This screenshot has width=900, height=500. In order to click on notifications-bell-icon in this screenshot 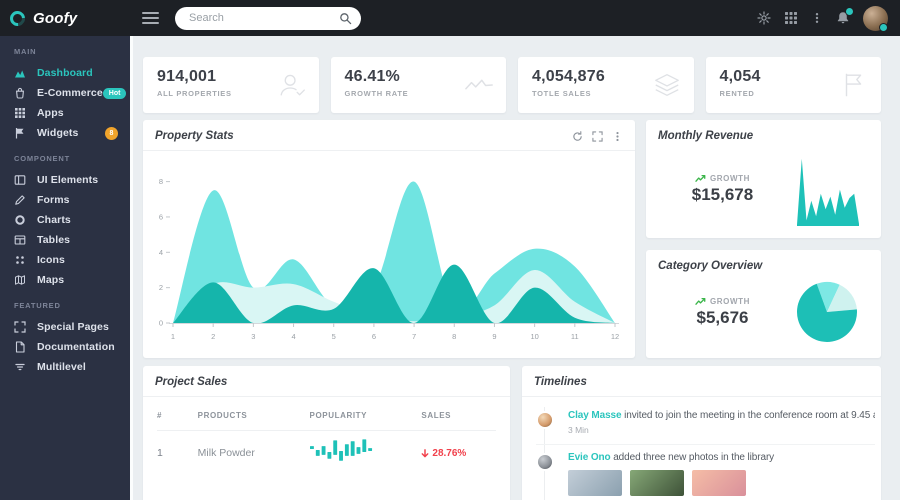, I will do `click(845, 16)`.